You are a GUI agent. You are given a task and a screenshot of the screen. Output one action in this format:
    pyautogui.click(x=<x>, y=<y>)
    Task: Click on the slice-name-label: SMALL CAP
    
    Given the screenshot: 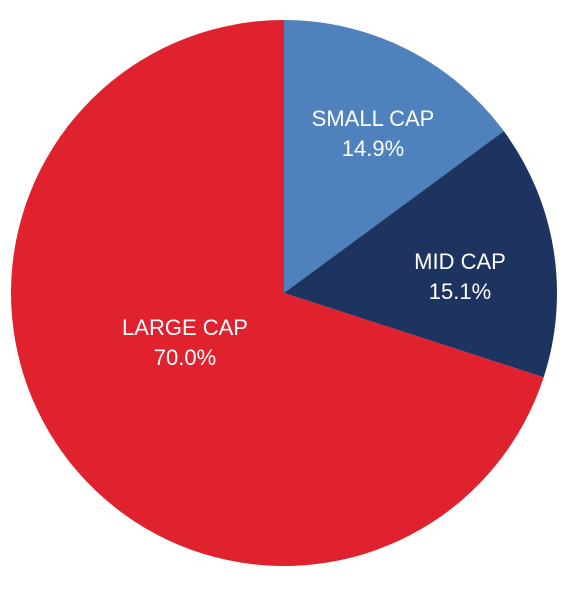 What is the action you would take?
    pyautogui.click(x=373, y=118)
    